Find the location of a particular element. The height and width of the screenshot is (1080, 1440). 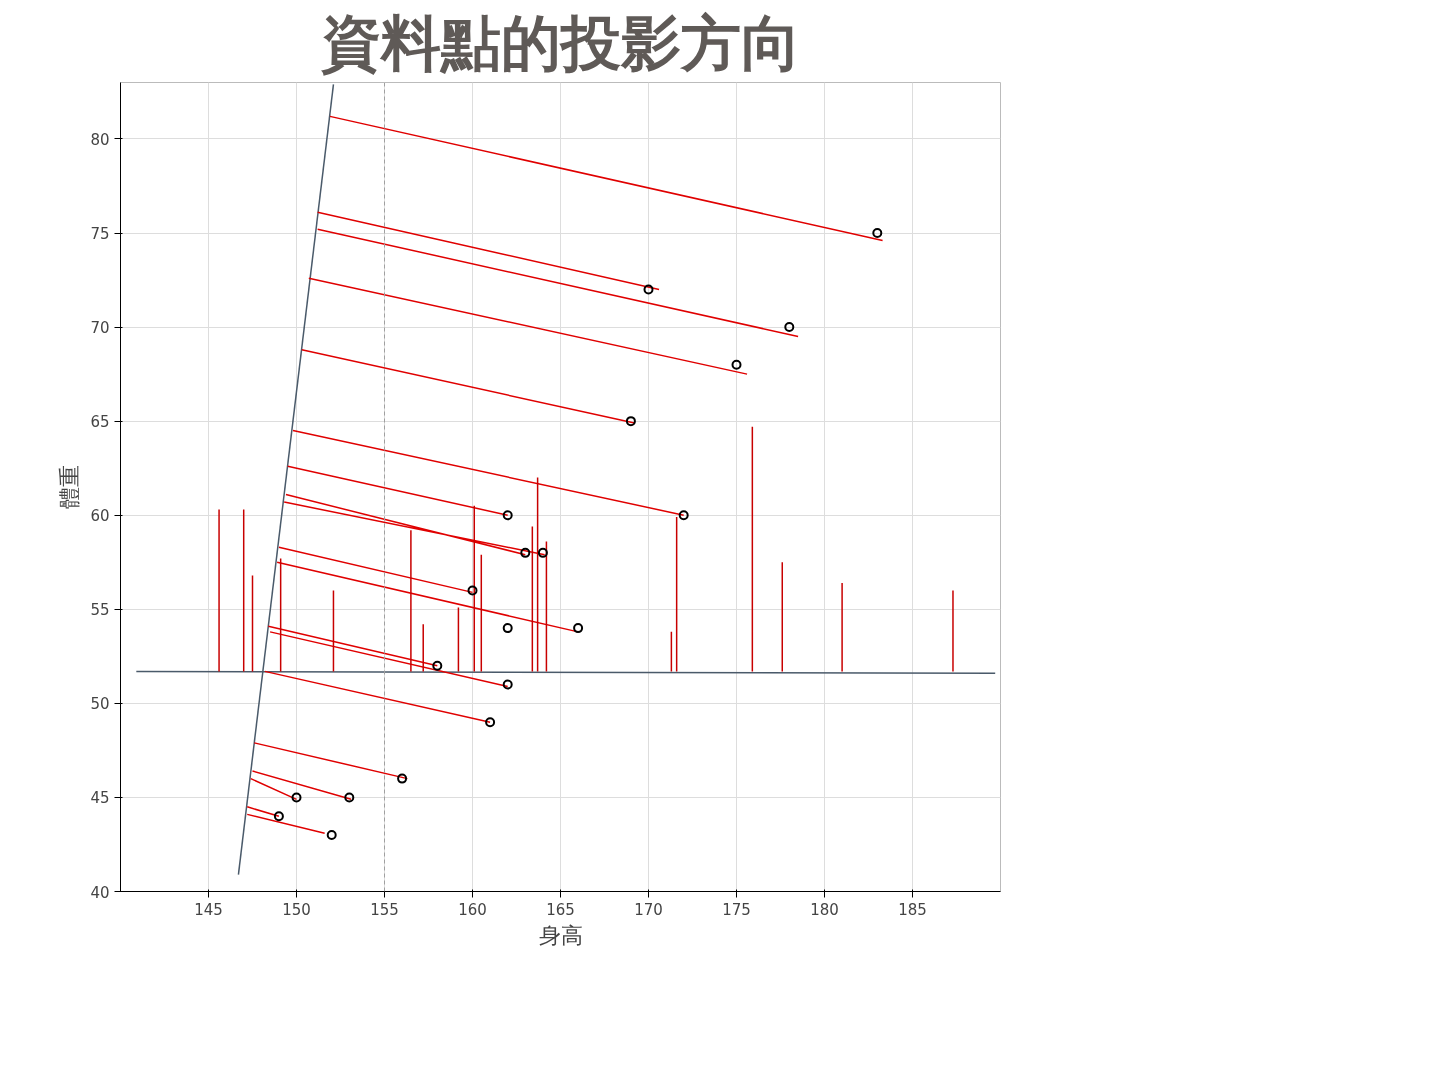

y-tick-label: 40 is located at coordinates (100, 892).